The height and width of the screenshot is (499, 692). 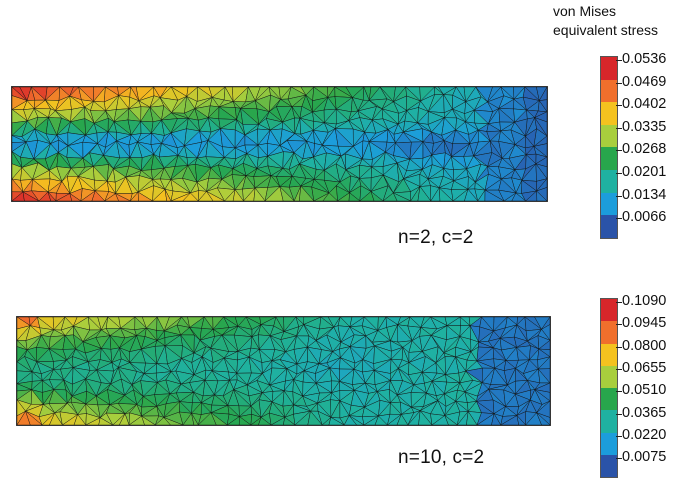 What do you see at coordinates (644, 412) in the screenshot?
I see `colorbar-value: 0.0365` at bounding box center [644, 412].